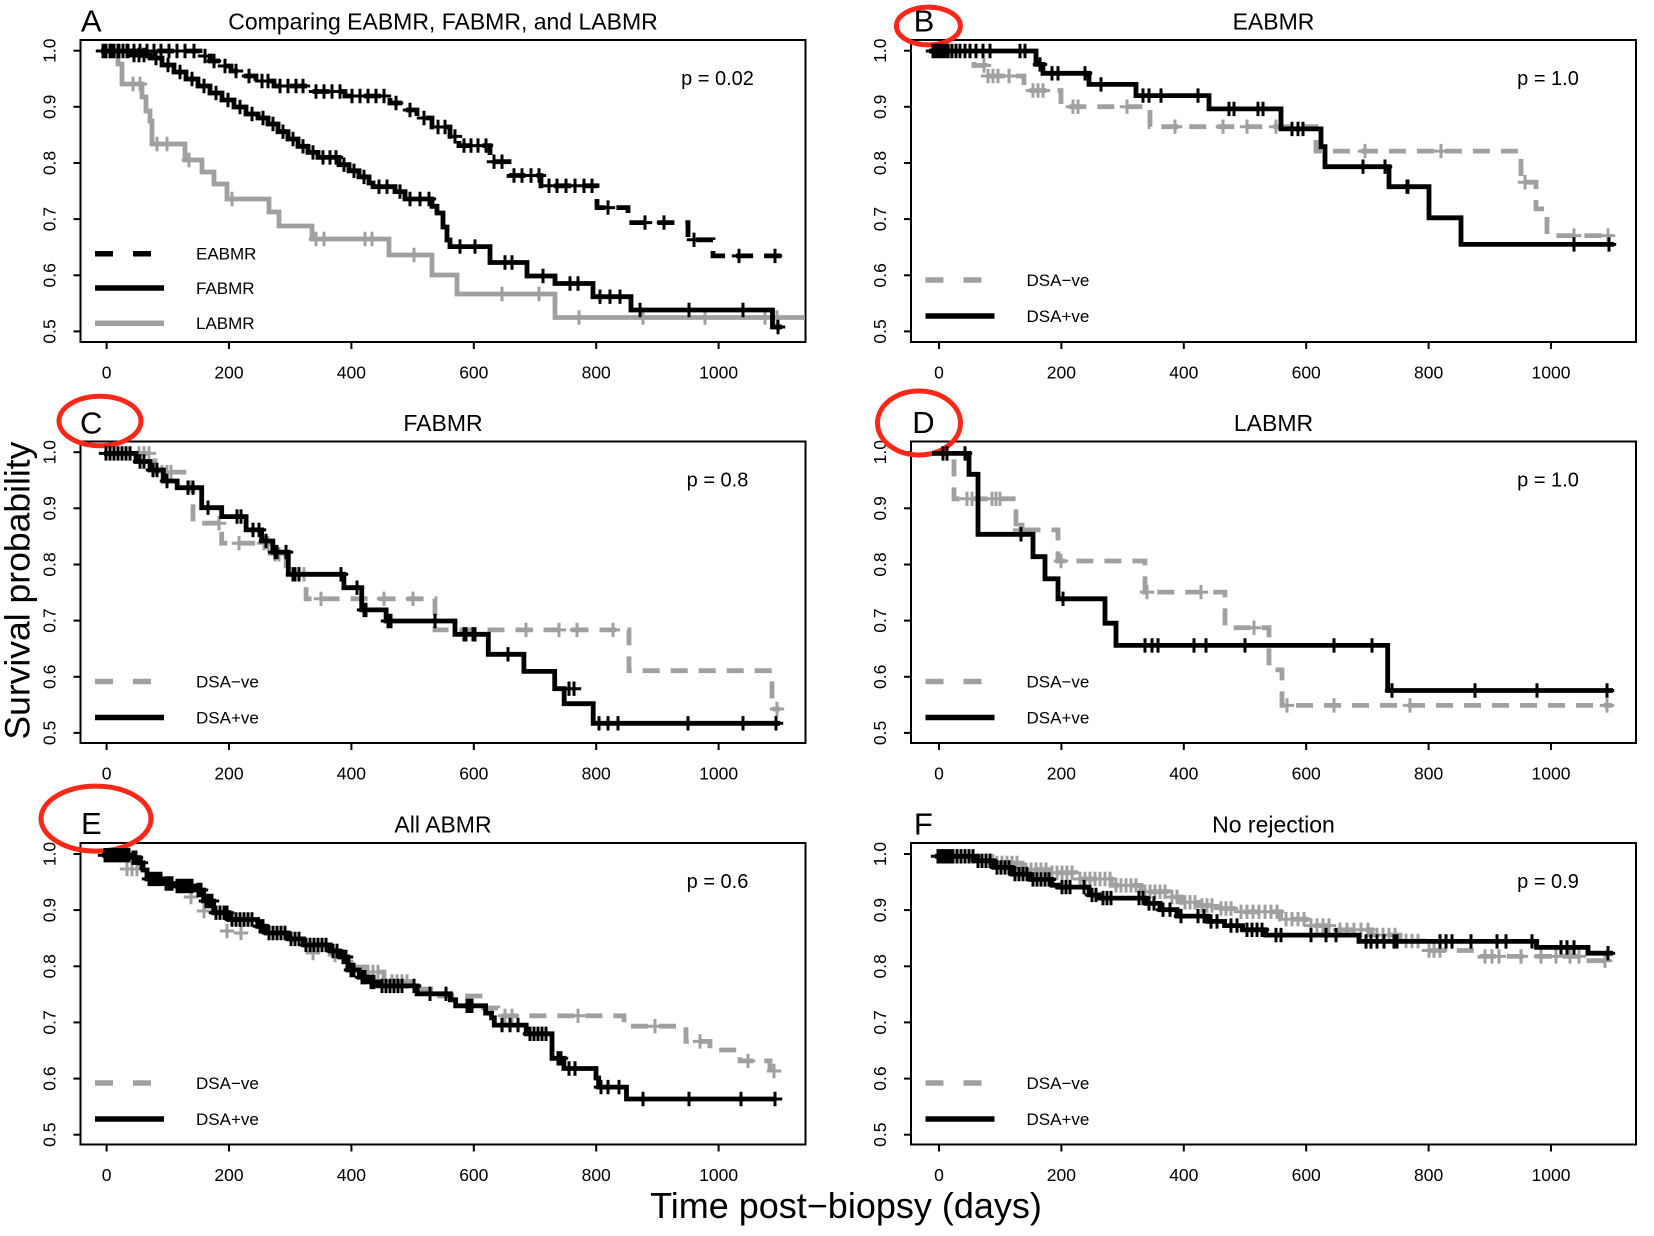  I want to click on svg-text: D, so click(923, 422).